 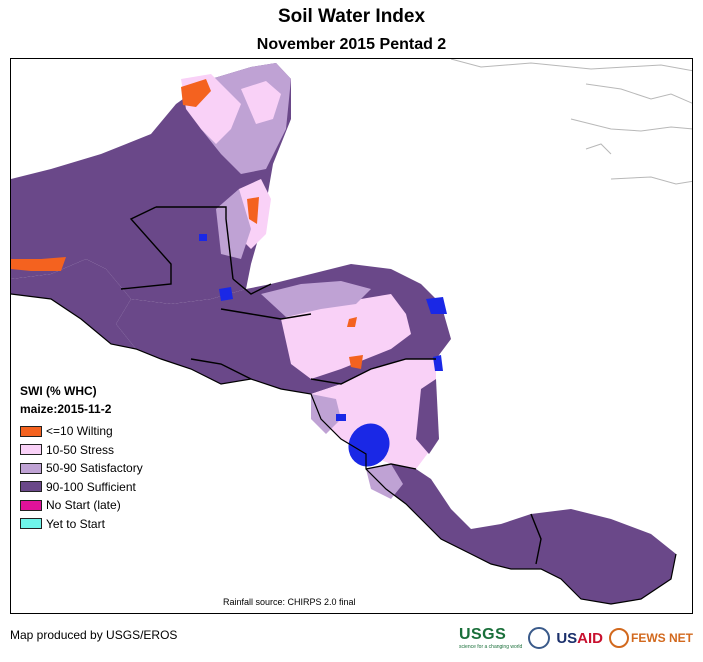 What do you see at coordinates (356, 362) in the screenshot?
I see `region-wilting-honduras-south` at bounding box center [356, 362].